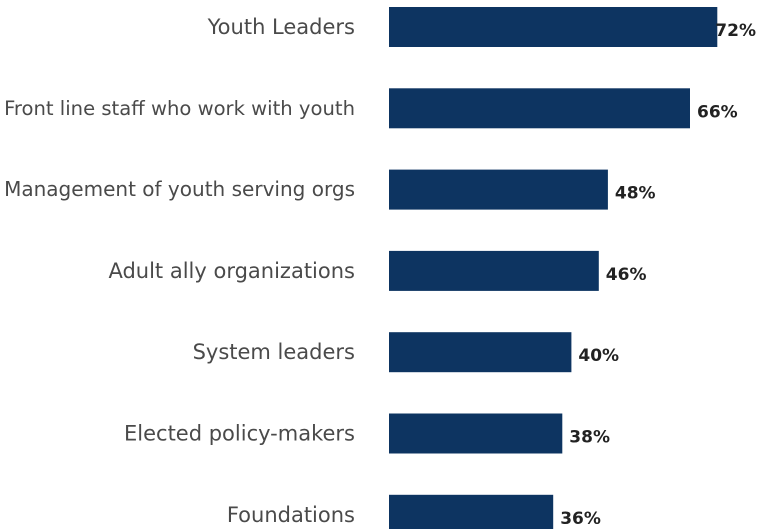  What do you see at coordinates (291, 515) in the screenshot?
I see `category-label-6: Foundations` at bounding box center [291, 515].